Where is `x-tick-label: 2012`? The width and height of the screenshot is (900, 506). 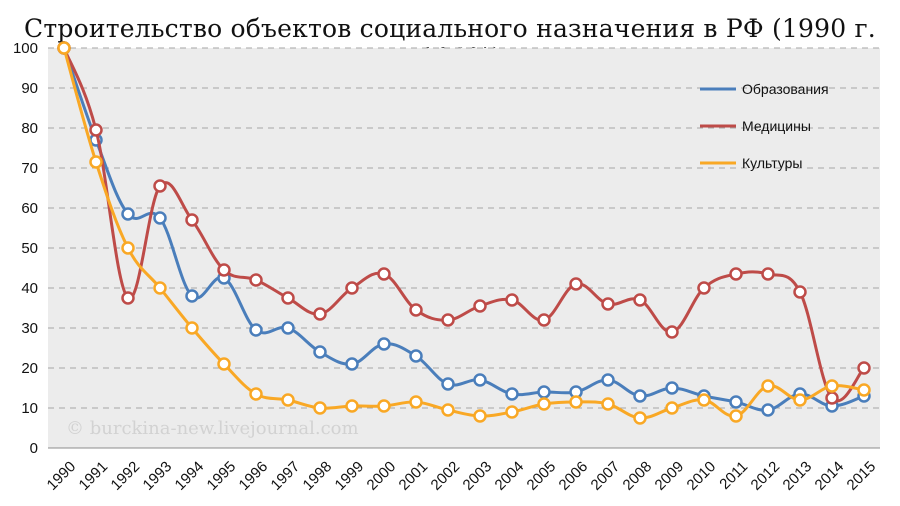 x-tick-label: 2012 is located at coordinates (766, 476).